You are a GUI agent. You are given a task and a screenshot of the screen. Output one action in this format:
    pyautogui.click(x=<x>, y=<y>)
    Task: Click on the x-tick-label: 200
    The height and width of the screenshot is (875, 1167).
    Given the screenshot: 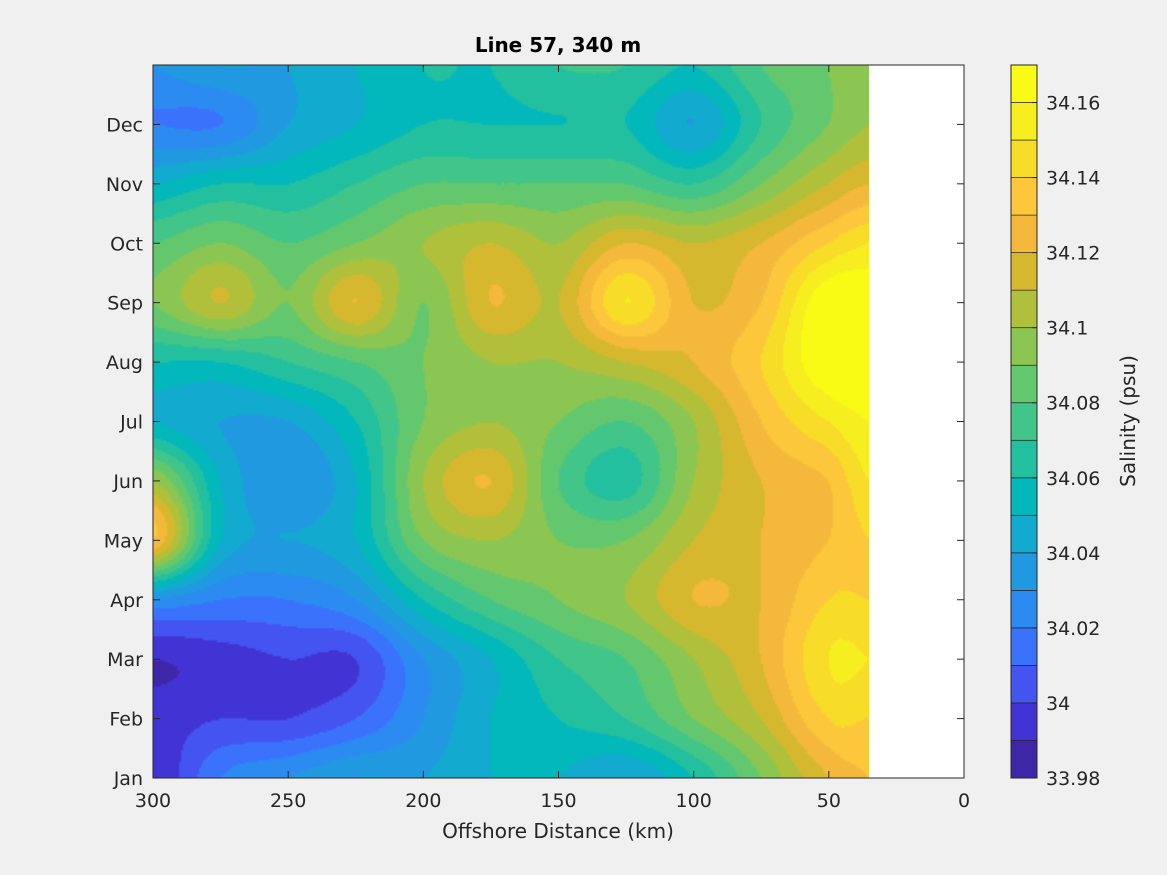 What is the action you would take?
    pyautogui.click(x=423, y=801)
    